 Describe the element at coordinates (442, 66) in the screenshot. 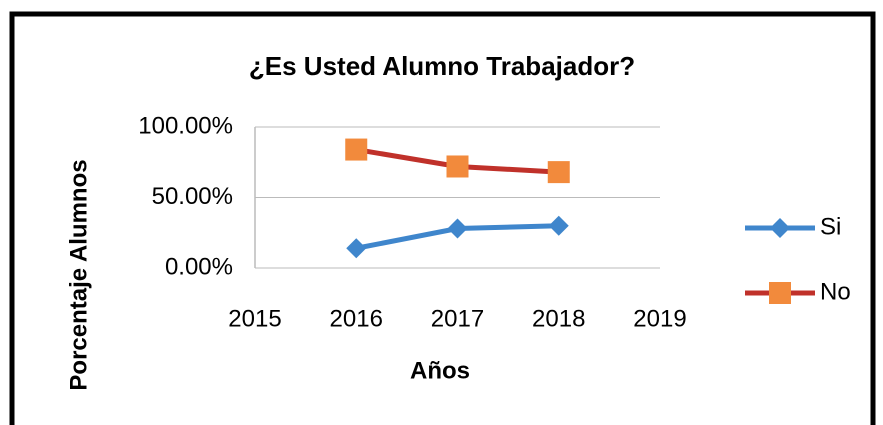

I see `chart-title: ¿Es Usted Alumno Trabajador?` at that location.